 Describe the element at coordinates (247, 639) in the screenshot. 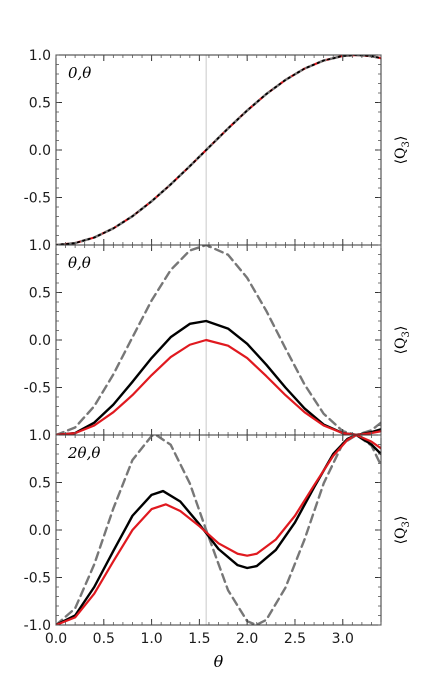

I see `x-tick-label: 2.0` at that location.